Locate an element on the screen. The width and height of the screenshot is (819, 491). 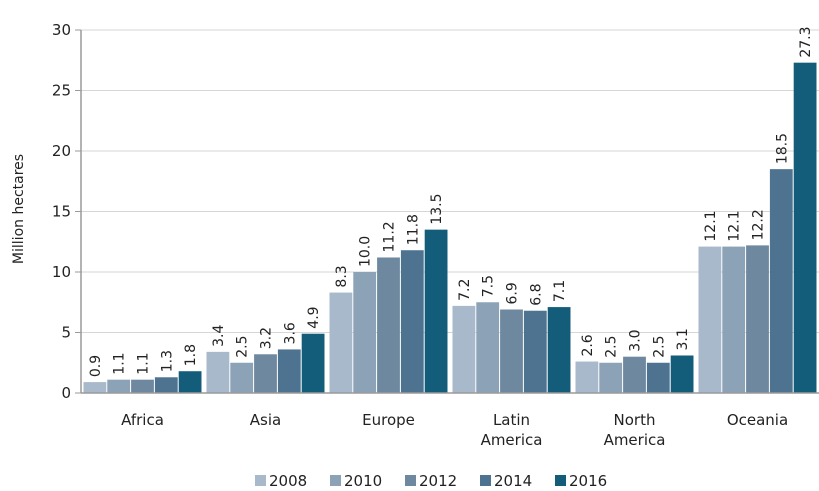
y-tick-label: 30 is located at coordinates (61, 30).